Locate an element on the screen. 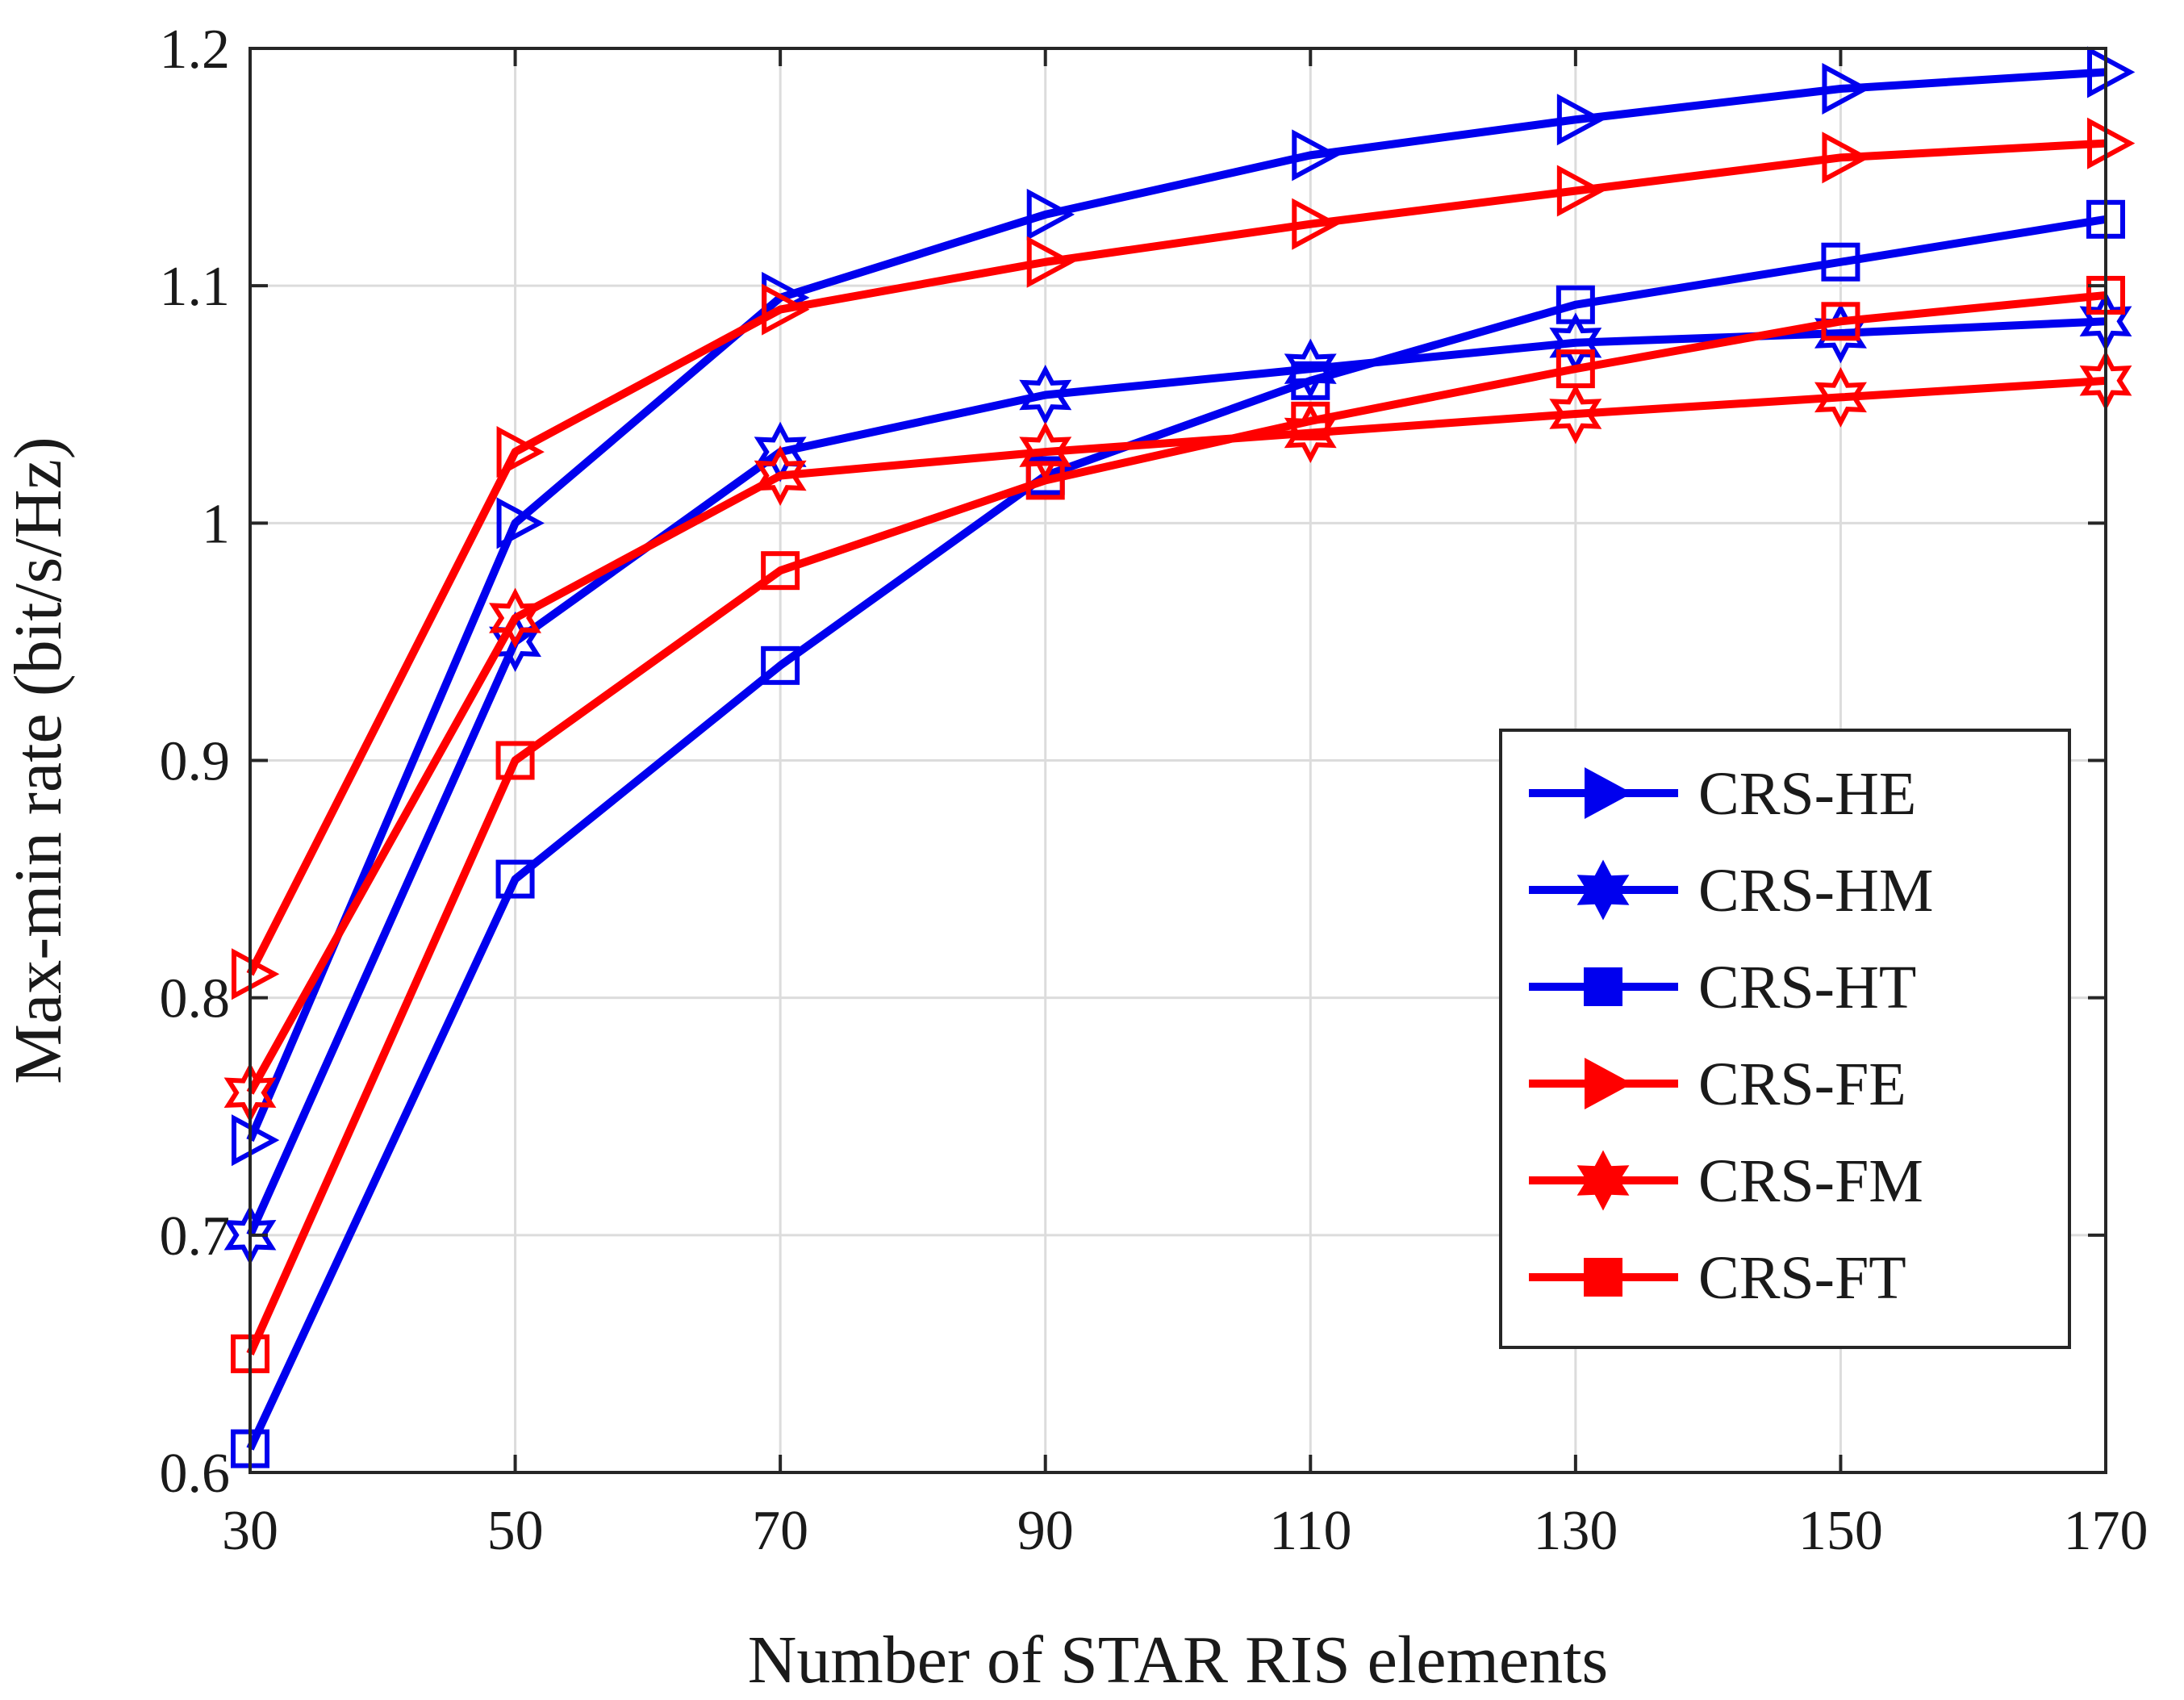  y-tick-label: 1 is located at coordinates (216, 524).